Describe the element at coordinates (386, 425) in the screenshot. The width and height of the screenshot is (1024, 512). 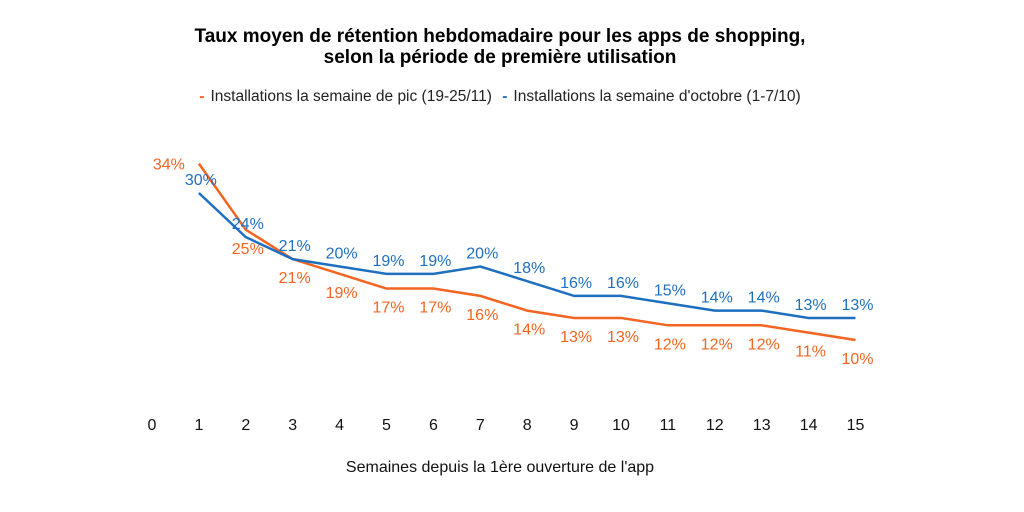
I see `x-tick-label: 5` at that location.